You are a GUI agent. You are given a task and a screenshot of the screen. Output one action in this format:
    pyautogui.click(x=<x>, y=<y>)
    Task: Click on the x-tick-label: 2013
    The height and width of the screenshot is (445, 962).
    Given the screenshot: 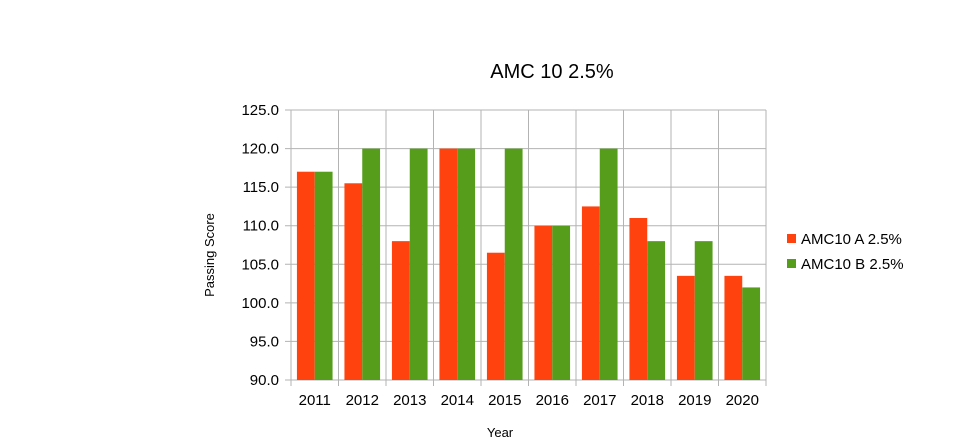 What is the action you would take?
    pyautogui.click(x=409, y=400)
    